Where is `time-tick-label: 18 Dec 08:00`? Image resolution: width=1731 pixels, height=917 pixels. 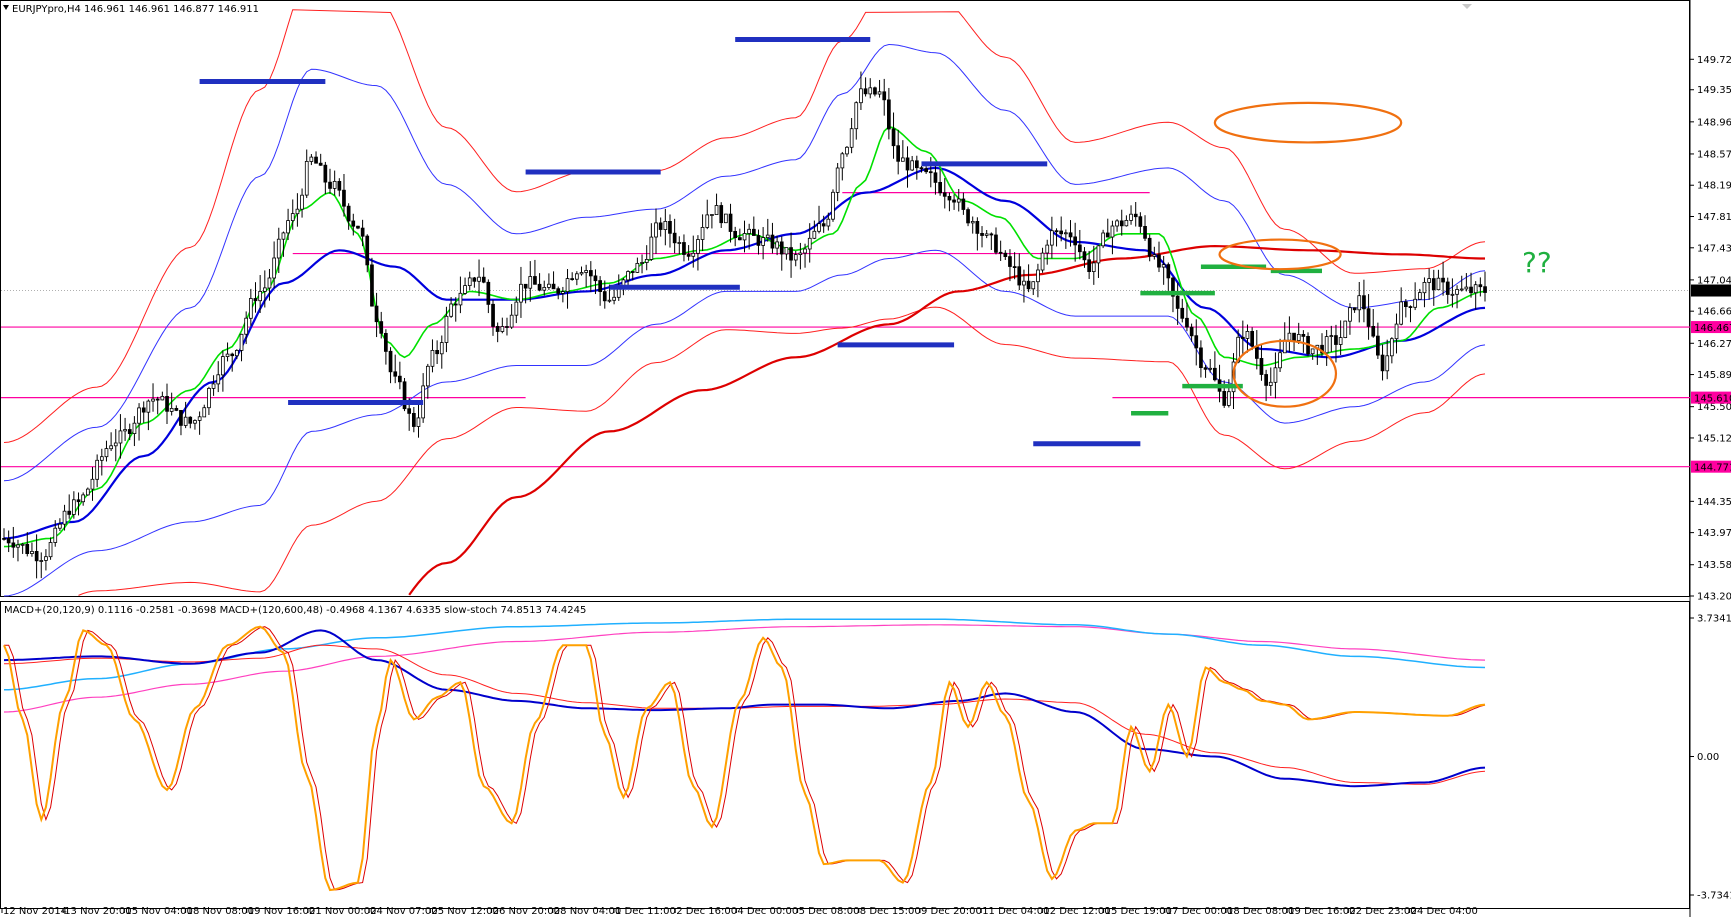
time-tick-label: 18 Dec 08:00 is located at coordinates (1260, 911).